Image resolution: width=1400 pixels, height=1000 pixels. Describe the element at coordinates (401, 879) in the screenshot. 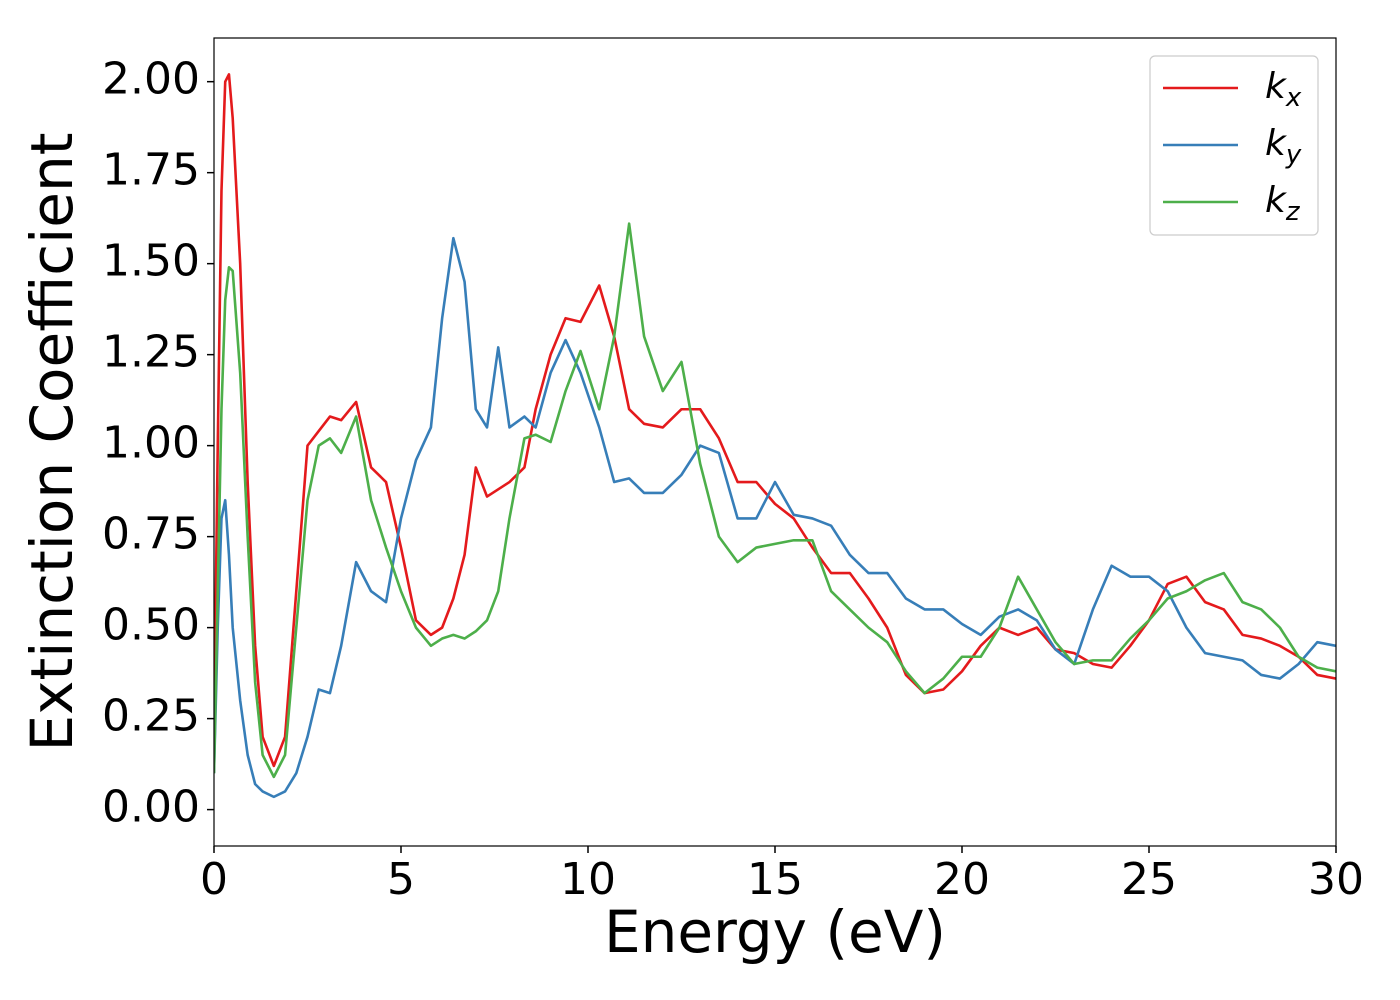

I see `x-tick-label: 5` at that location.